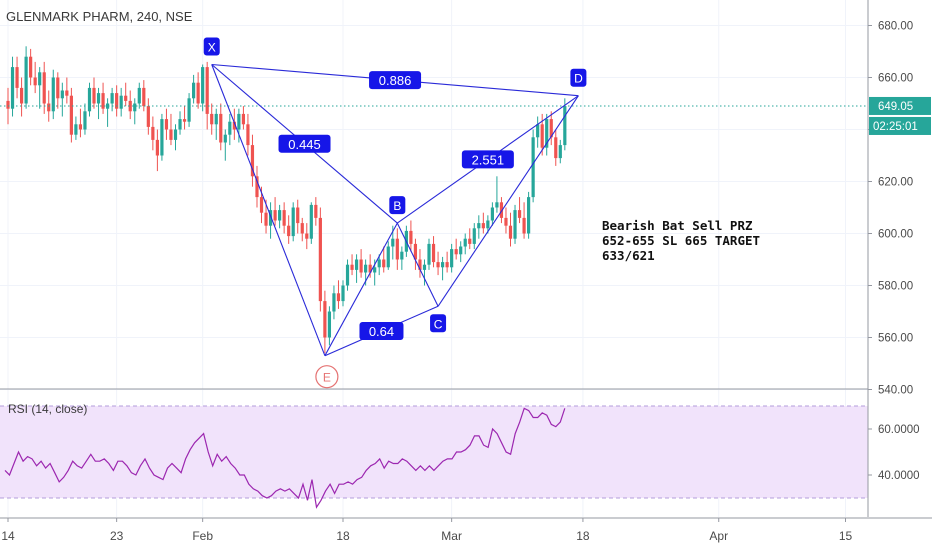 The width and height of the screenshot is (932, 550). Describe the element at coordinates (895, 107) in the screenshot. I see `price-badge-text: 649.05` at that location.